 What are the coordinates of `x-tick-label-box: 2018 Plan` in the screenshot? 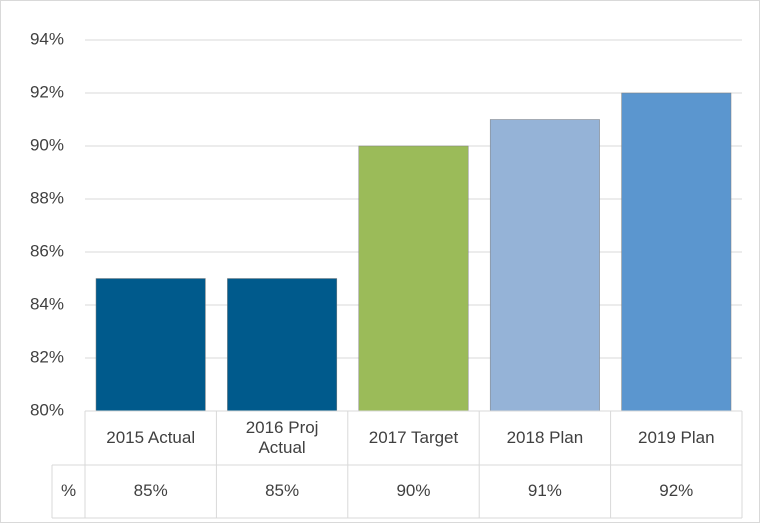 It's located at (545, 437).